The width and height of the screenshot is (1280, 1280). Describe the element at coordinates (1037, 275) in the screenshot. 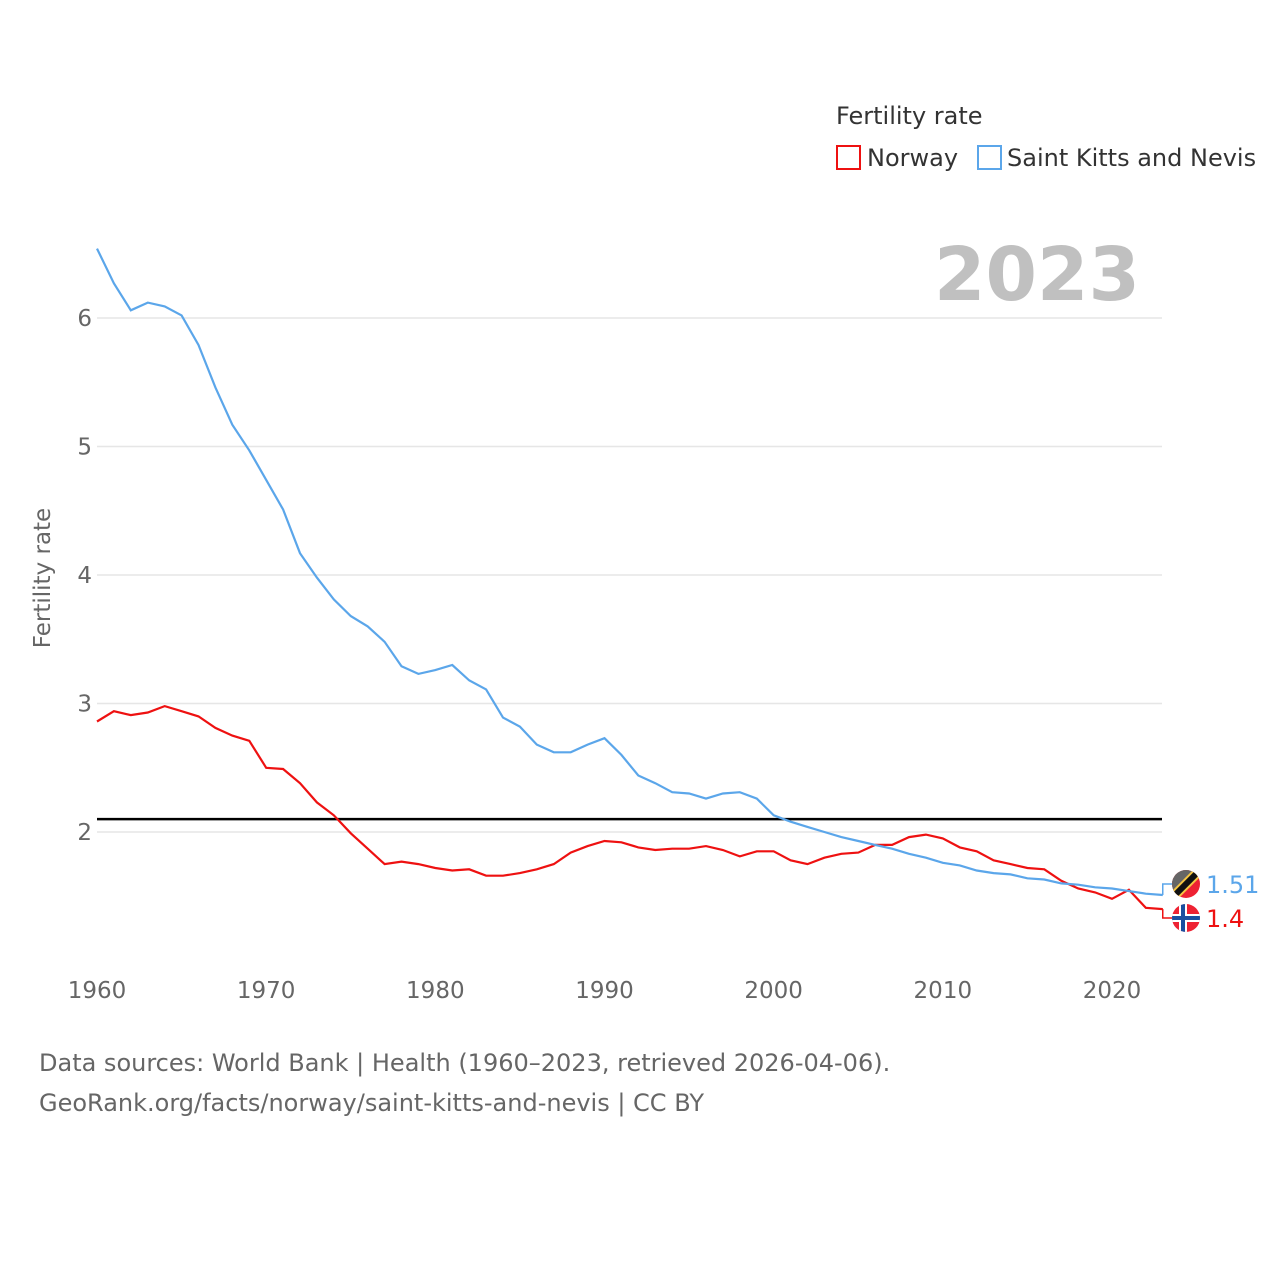

I see `year-label: 2023` at that location.